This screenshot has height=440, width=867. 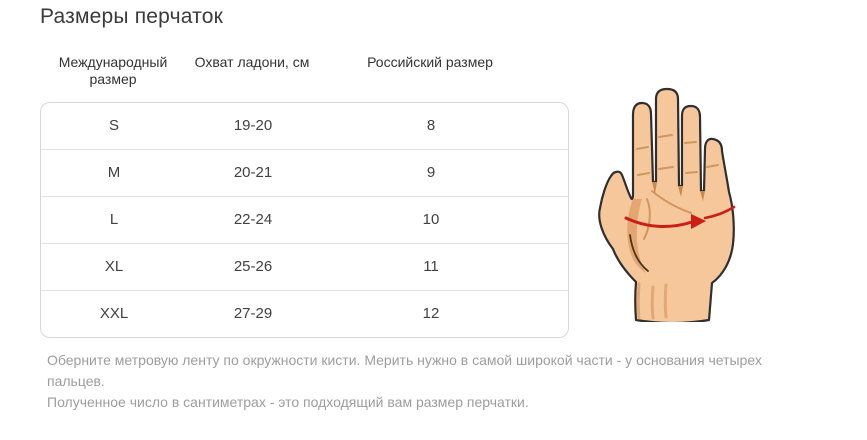 I want to click on cell-russian-size: 12, so click(x=431, y=313).